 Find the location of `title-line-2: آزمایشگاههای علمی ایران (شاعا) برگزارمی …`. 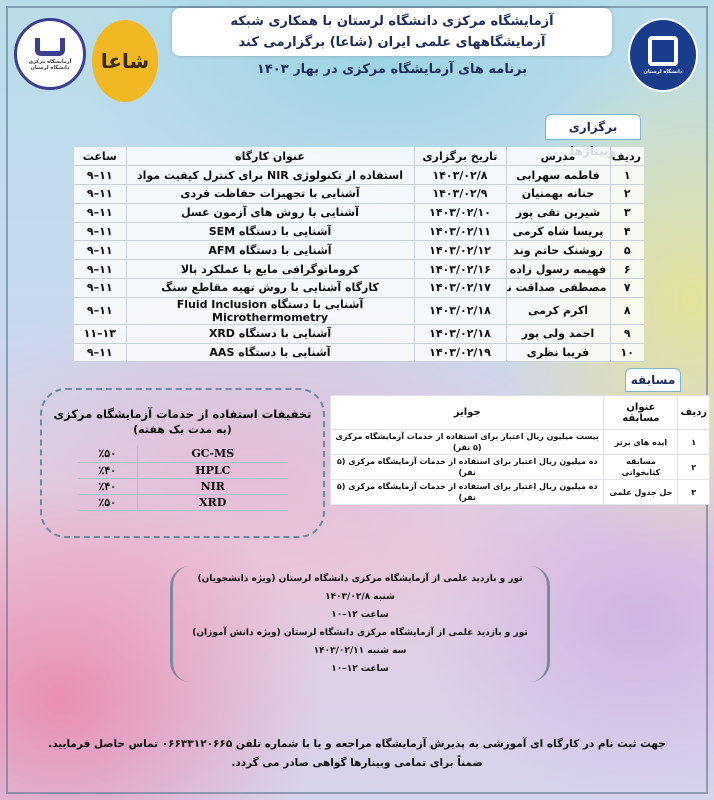

title-line-2: آزمایشگاههای علمی ایران (شاعا) برگزارمی … is located at coordinates (392, 42).